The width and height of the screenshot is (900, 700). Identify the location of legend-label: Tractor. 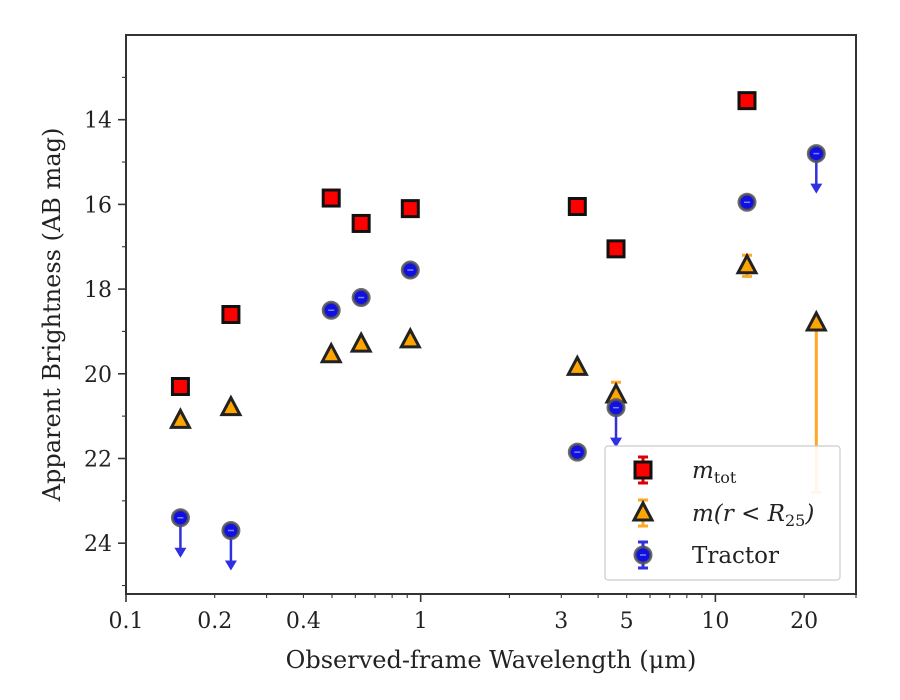
(735, 556).